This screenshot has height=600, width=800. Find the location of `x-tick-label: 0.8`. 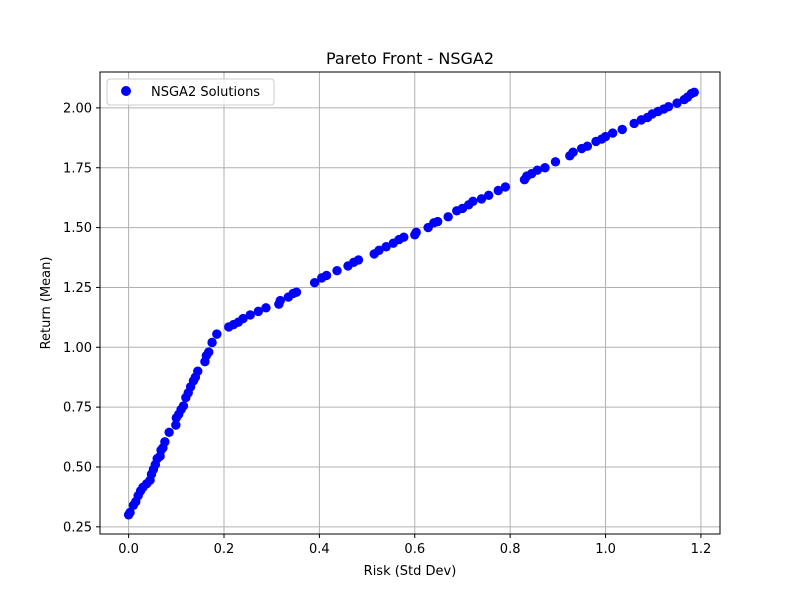

x-tick-label: 0.8 is located at coordinates (510, 549).